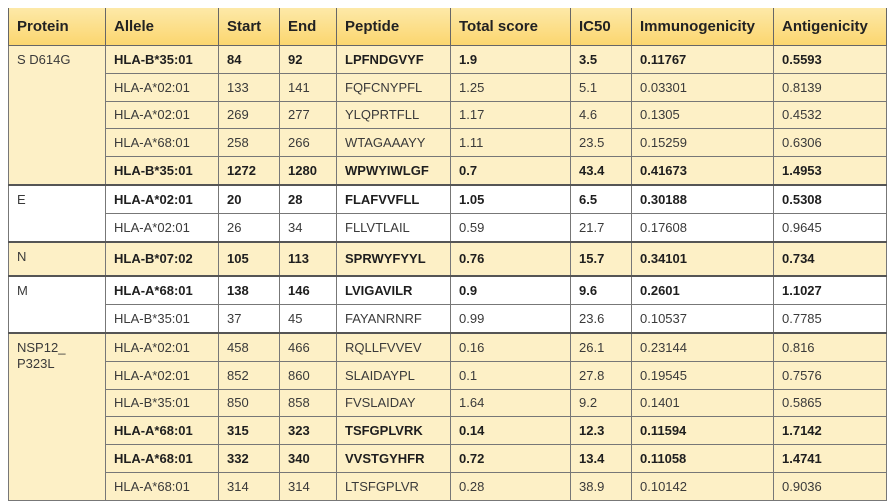 The height and width of the screenshot is (503, 892). What do you see at coordinates (702, 198) in the screenshot?
I see `immunogenicity-cell: 0.30188` at bounding box center [702, 198].